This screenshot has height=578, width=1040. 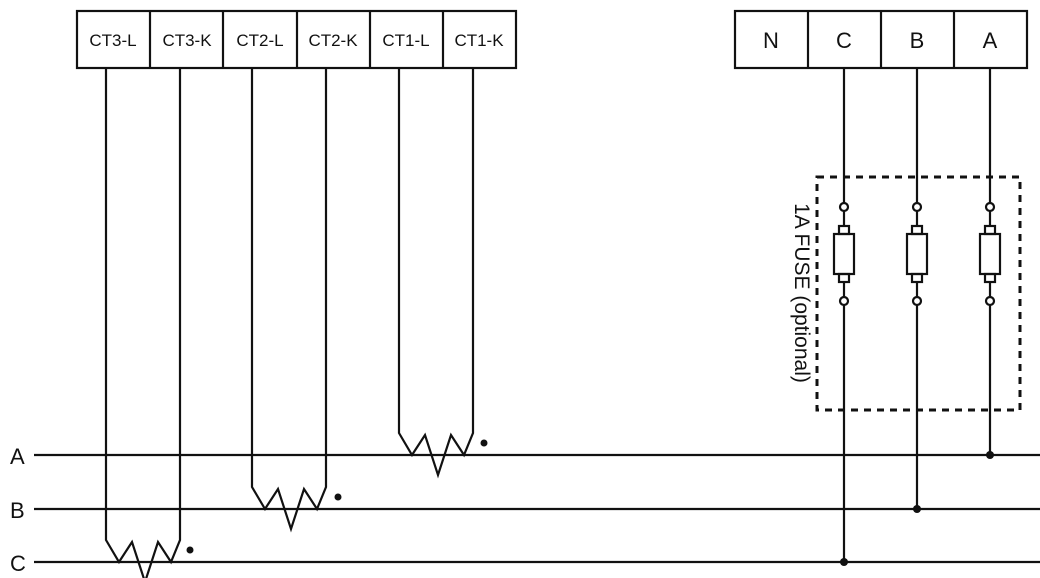 What do you see at coordinates (844, 254) in the screenshot?
I see `fuse-c-icon` at bounding box center [844, 254].